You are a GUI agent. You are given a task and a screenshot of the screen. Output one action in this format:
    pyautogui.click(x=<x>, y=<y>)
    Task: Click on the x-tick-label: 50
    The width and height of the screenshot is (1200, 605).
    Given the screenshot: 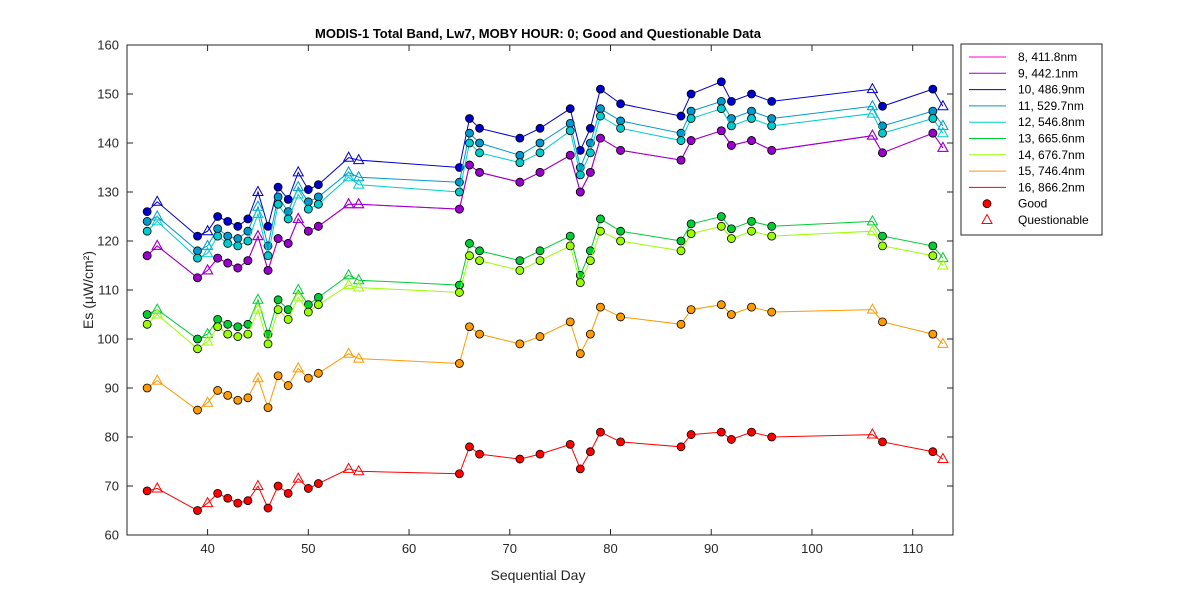 What is the action you would take?
    pyautogui.click(x=308, y=548)
    